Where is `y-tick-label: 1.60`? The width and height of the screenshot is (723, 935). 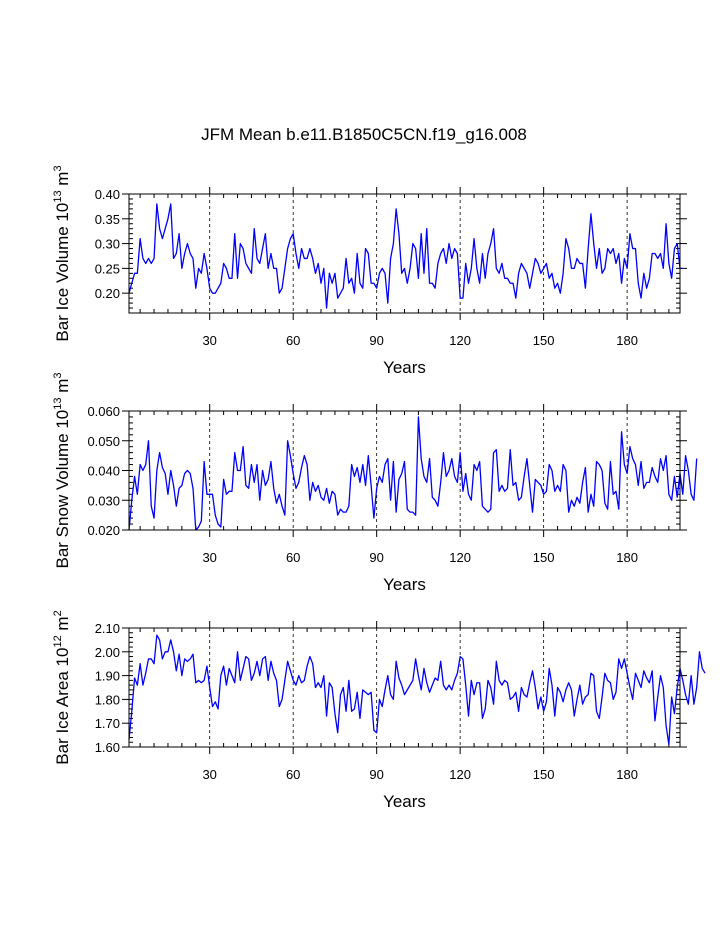 y-tick-label: 1.60 is located at coordinates (107, 747).